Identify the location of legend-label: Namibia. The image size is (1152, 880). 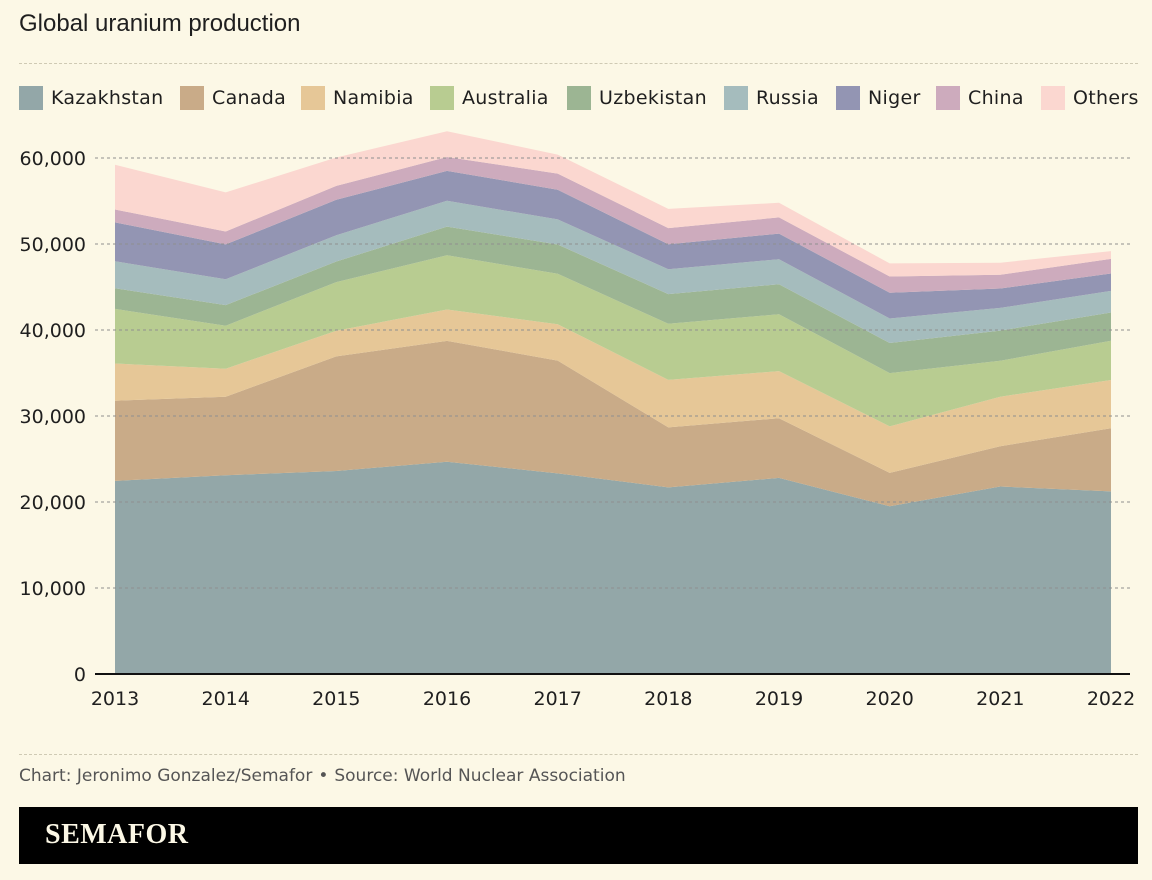
(373, 98).